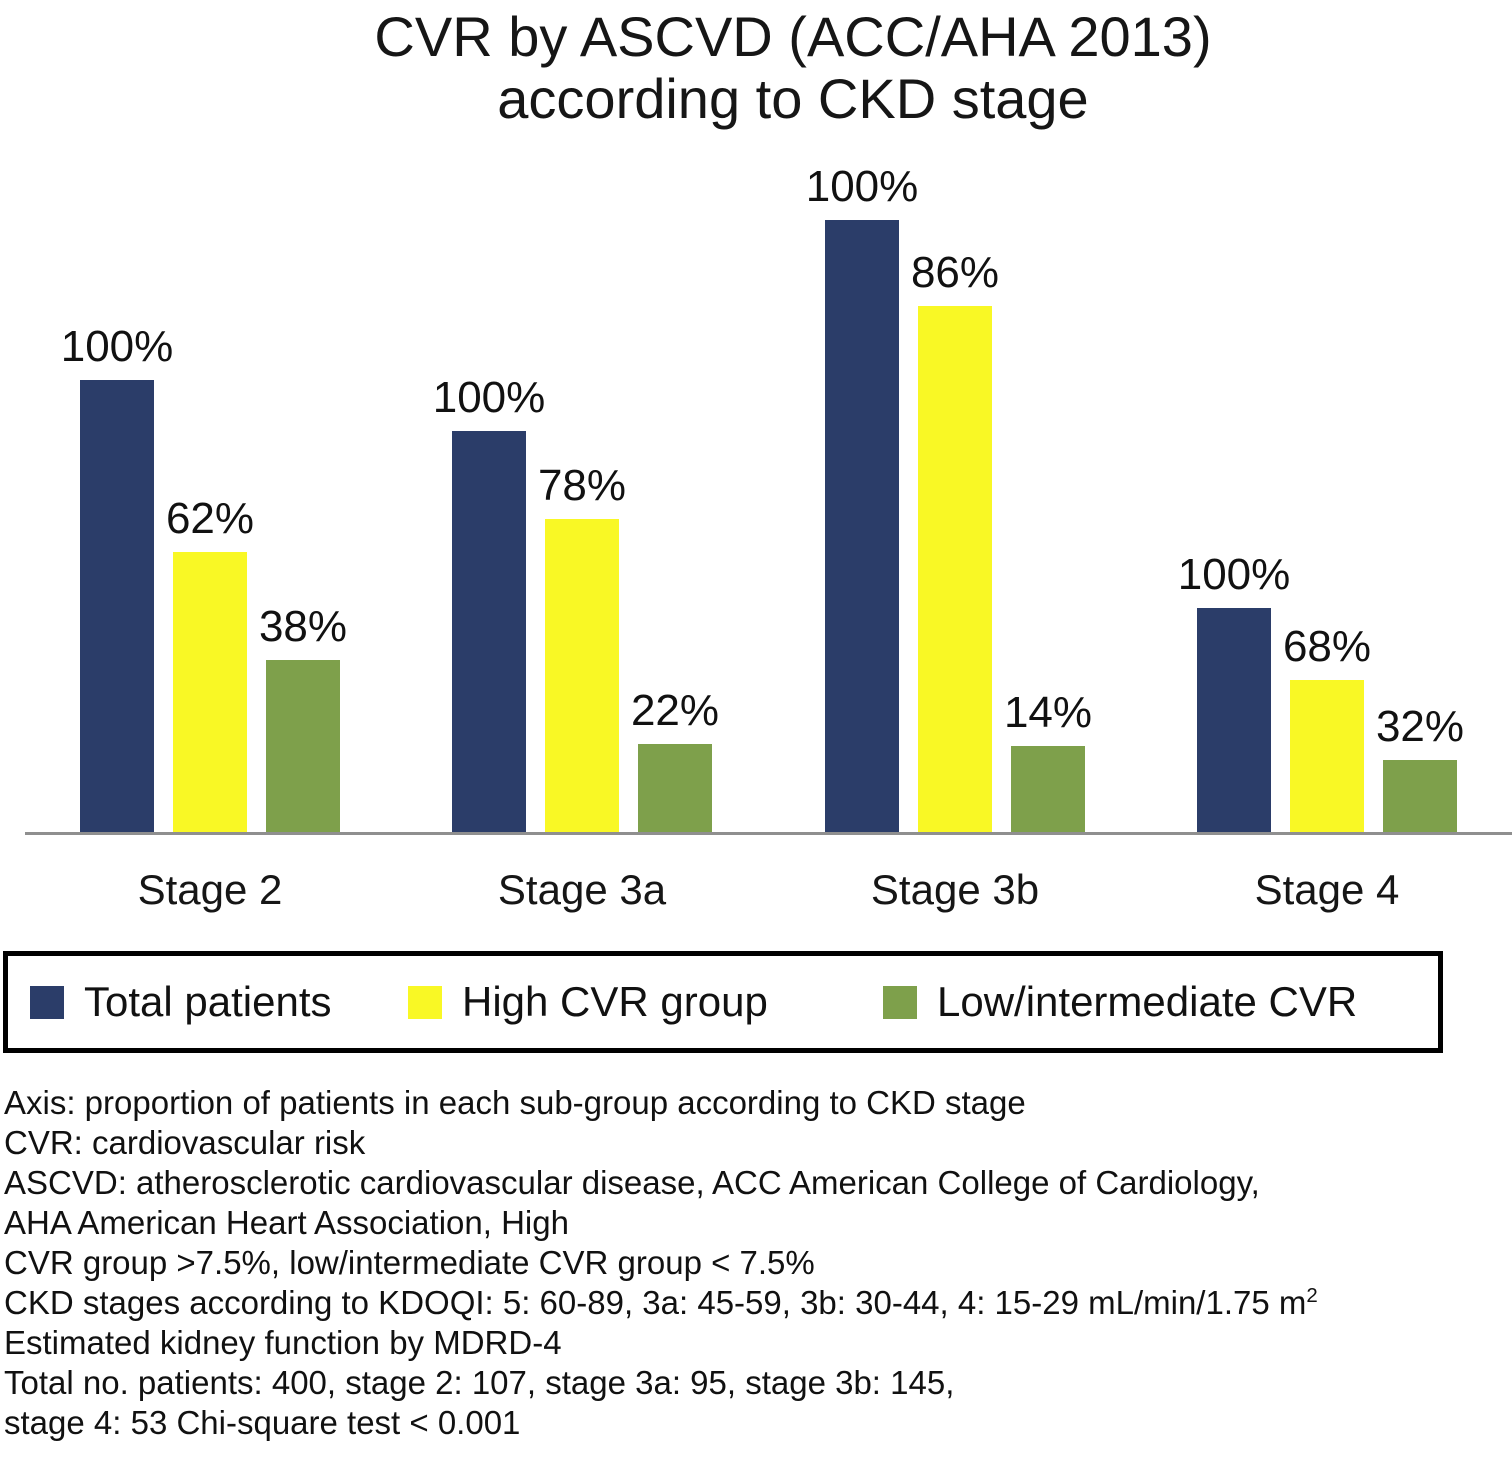  What do you see at coordinates (210, 889) in the screenshot?
I see `axis-label-stage-2: Stage 2` at bounding box center [210, 889].